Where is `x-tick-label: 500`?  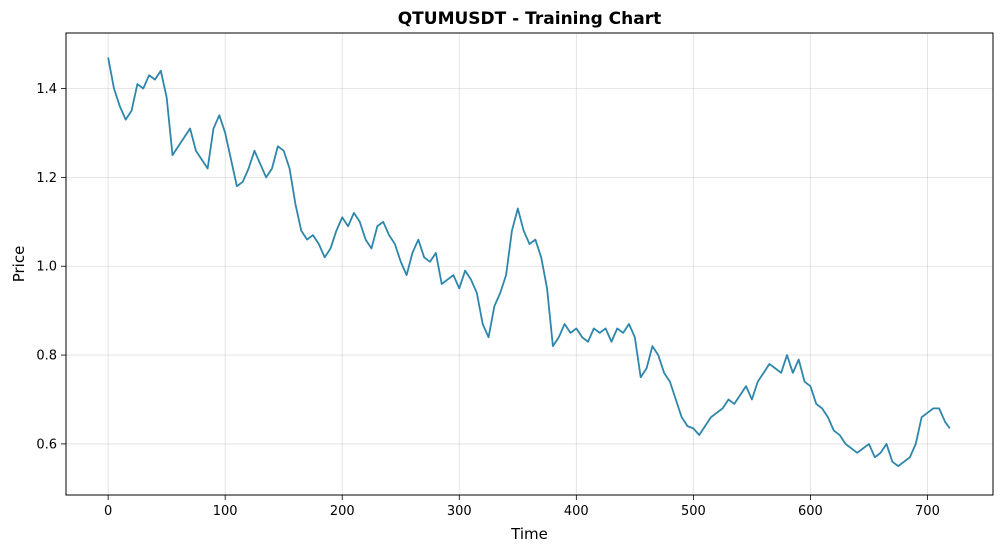
x-tick-label: 500 is located at coordinates (693, 511).